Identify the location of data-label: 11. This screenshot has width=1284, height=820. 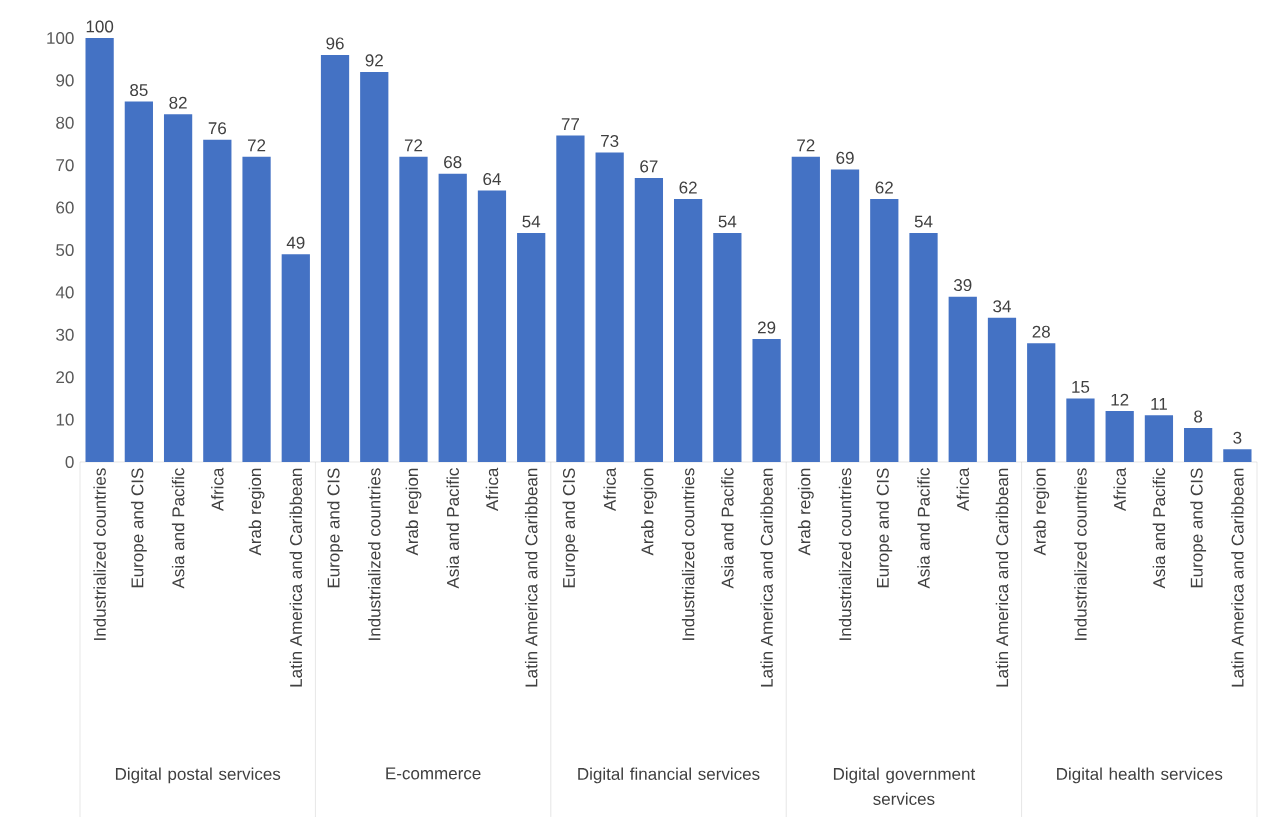
(1159, 404).